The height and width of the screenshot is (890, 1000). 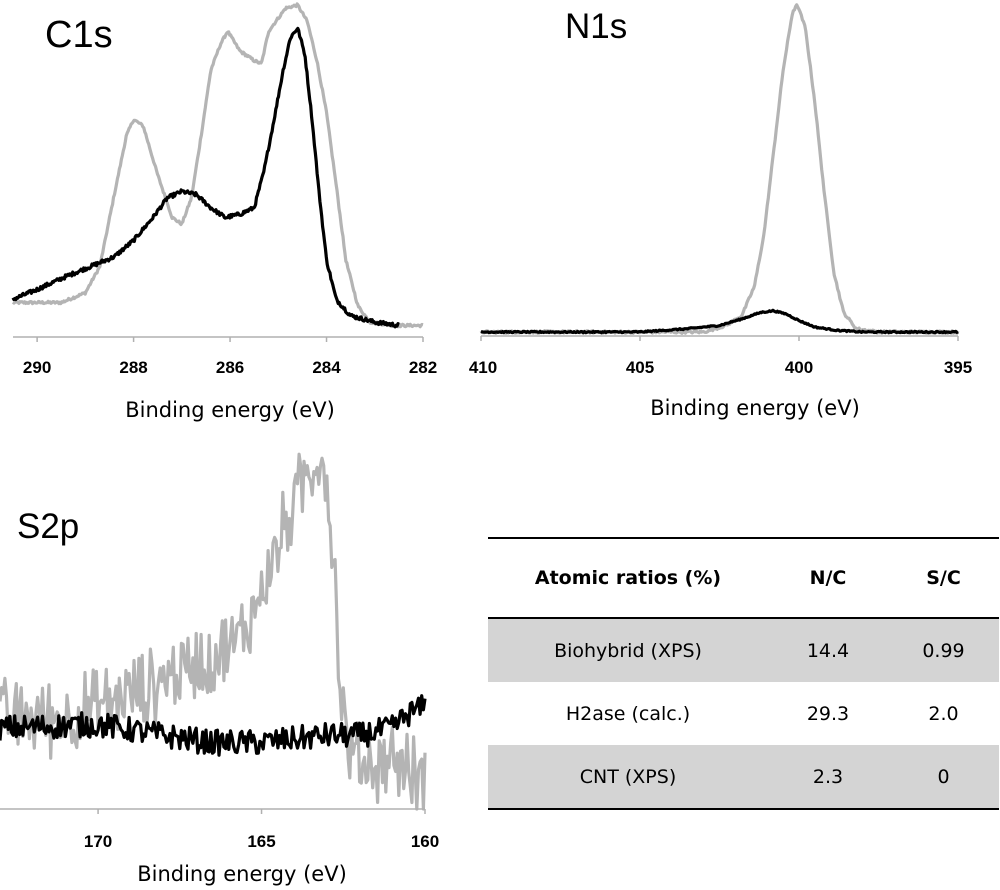 I want to click on row-label: CNT (XPS), so click(x=628, y=776).